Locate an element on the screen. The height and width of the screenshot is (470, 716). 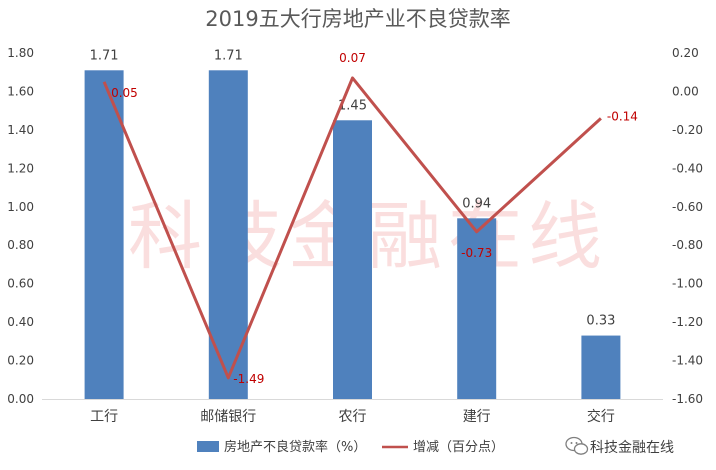
line-data-label: 0.05 is located at coordinates (124, 93).